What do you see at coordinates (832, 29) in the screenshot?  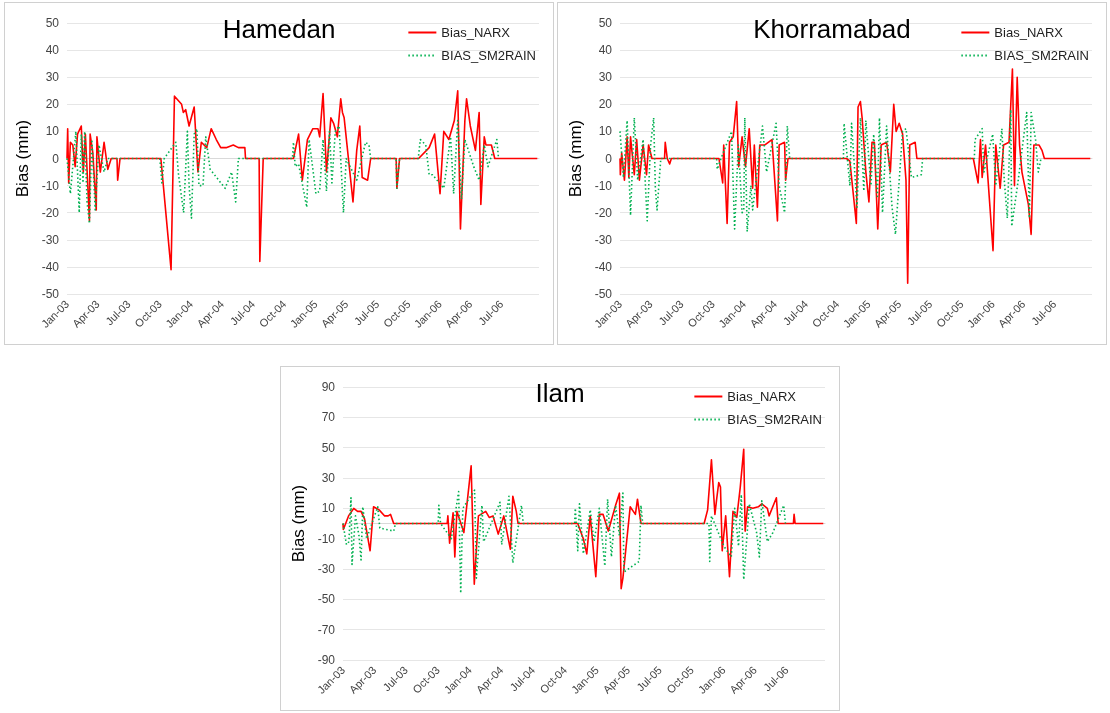 I see `chart-title: Khorramabad` at bounding box center [832, 29].